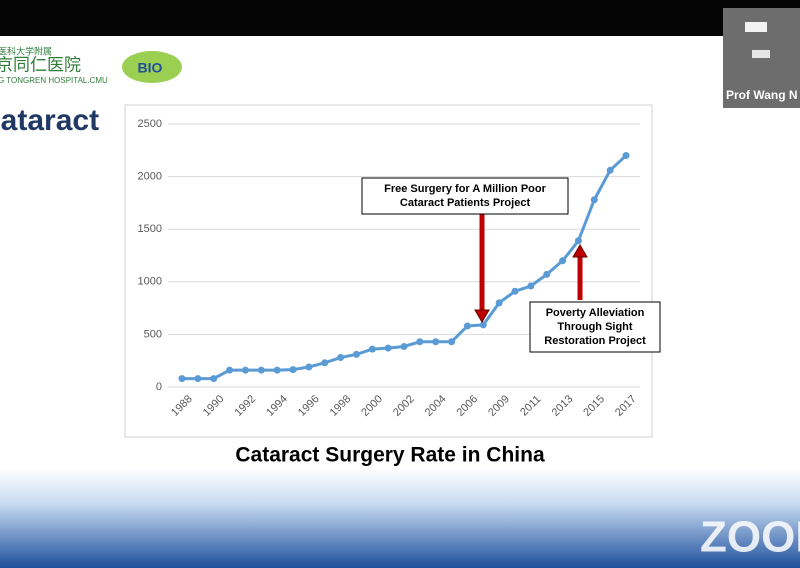  I want to click on y-tick-label: 2500, so click(150, 124).